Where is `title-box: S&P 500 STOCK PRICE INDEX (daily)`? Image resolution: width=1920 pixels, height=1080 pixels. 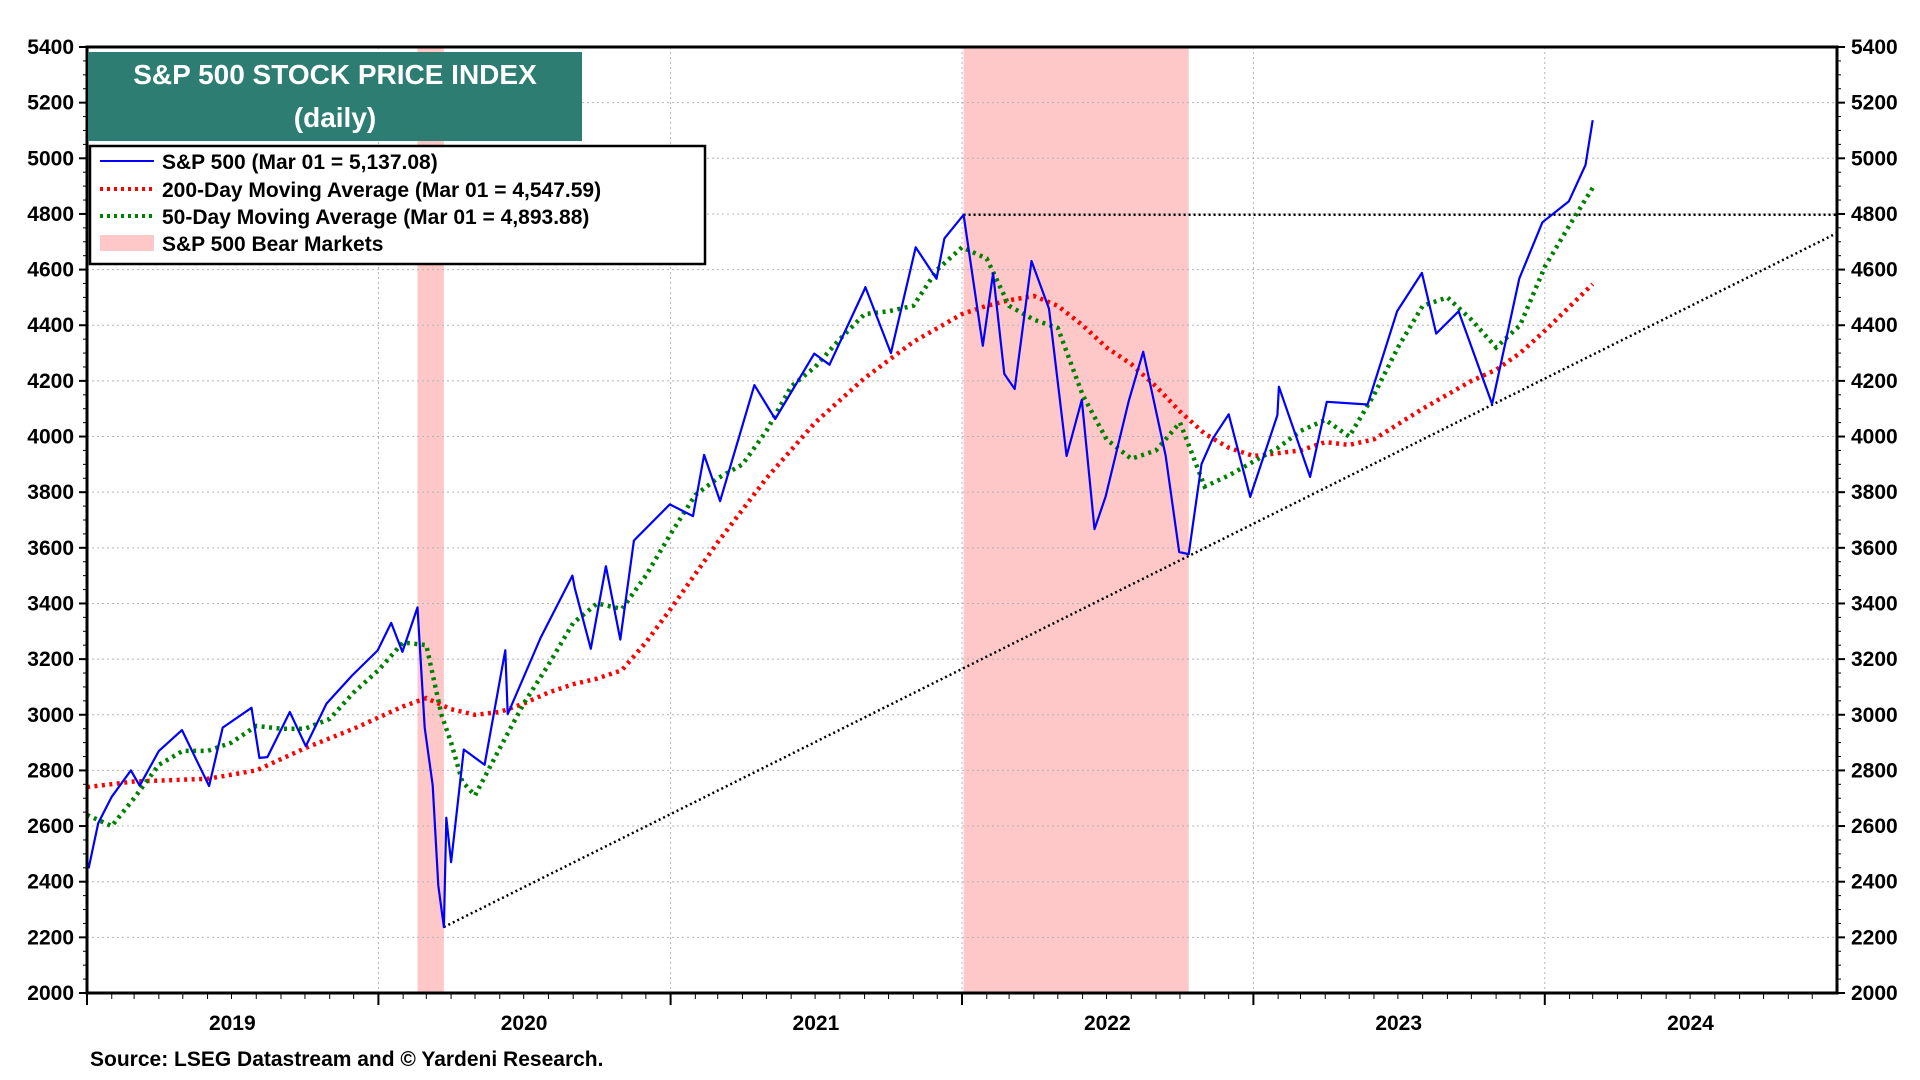
title-box: S&P 500 STOCK PRICE INDEX (daily) is located at coordinates (335, 96).